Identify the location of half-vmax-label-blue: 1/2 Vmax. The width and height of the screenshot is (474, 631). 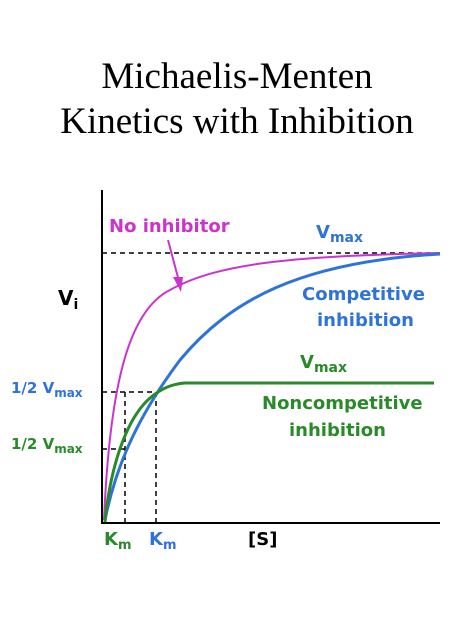
(47, 389).